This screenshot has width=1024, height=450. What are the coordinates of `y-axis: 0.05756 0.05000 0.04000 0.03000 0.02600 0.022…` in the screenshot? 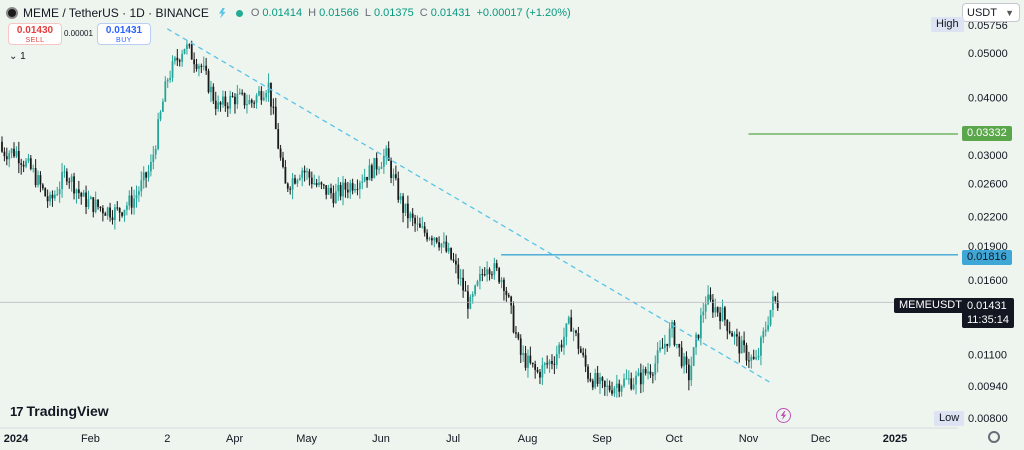 It's located at (988, 222).